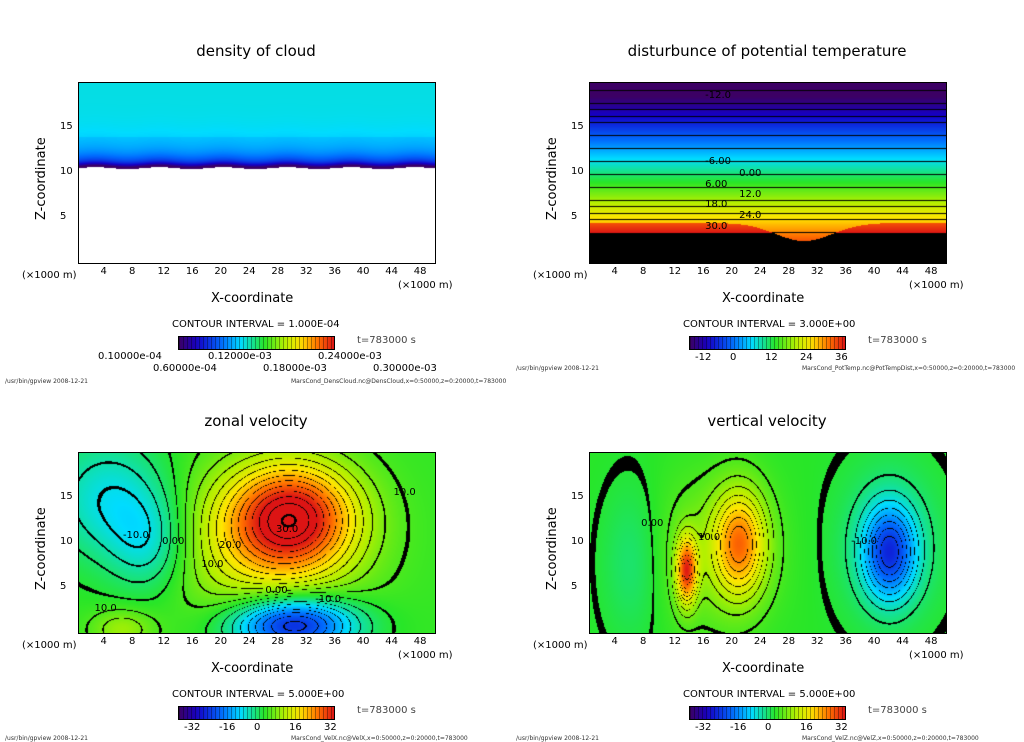 This screenshot has width=1024, height=742. Describe the element at coordinates (257, 173) in the screenshot. I see `plot-area` at that location.